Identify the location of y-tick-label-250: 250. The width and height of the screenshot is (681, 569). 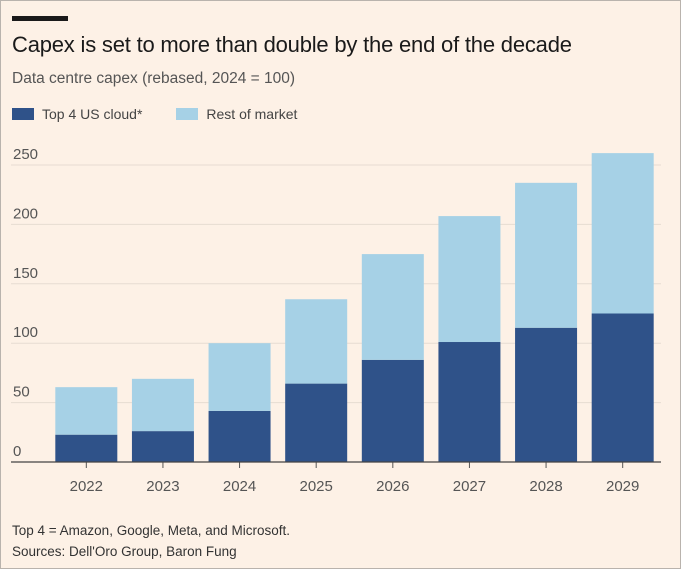
(25, 154).